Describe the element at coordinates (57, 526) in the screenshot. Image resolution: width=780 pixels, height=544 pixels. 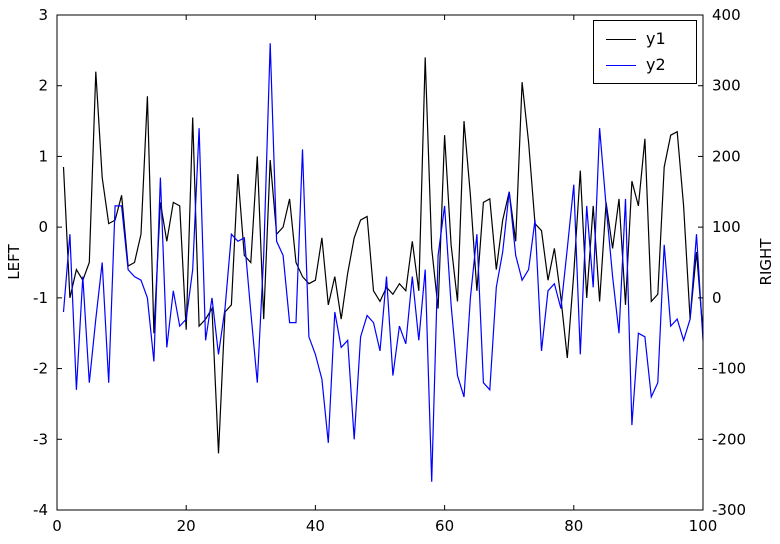
I see `x-tick-label: 0` at that location.